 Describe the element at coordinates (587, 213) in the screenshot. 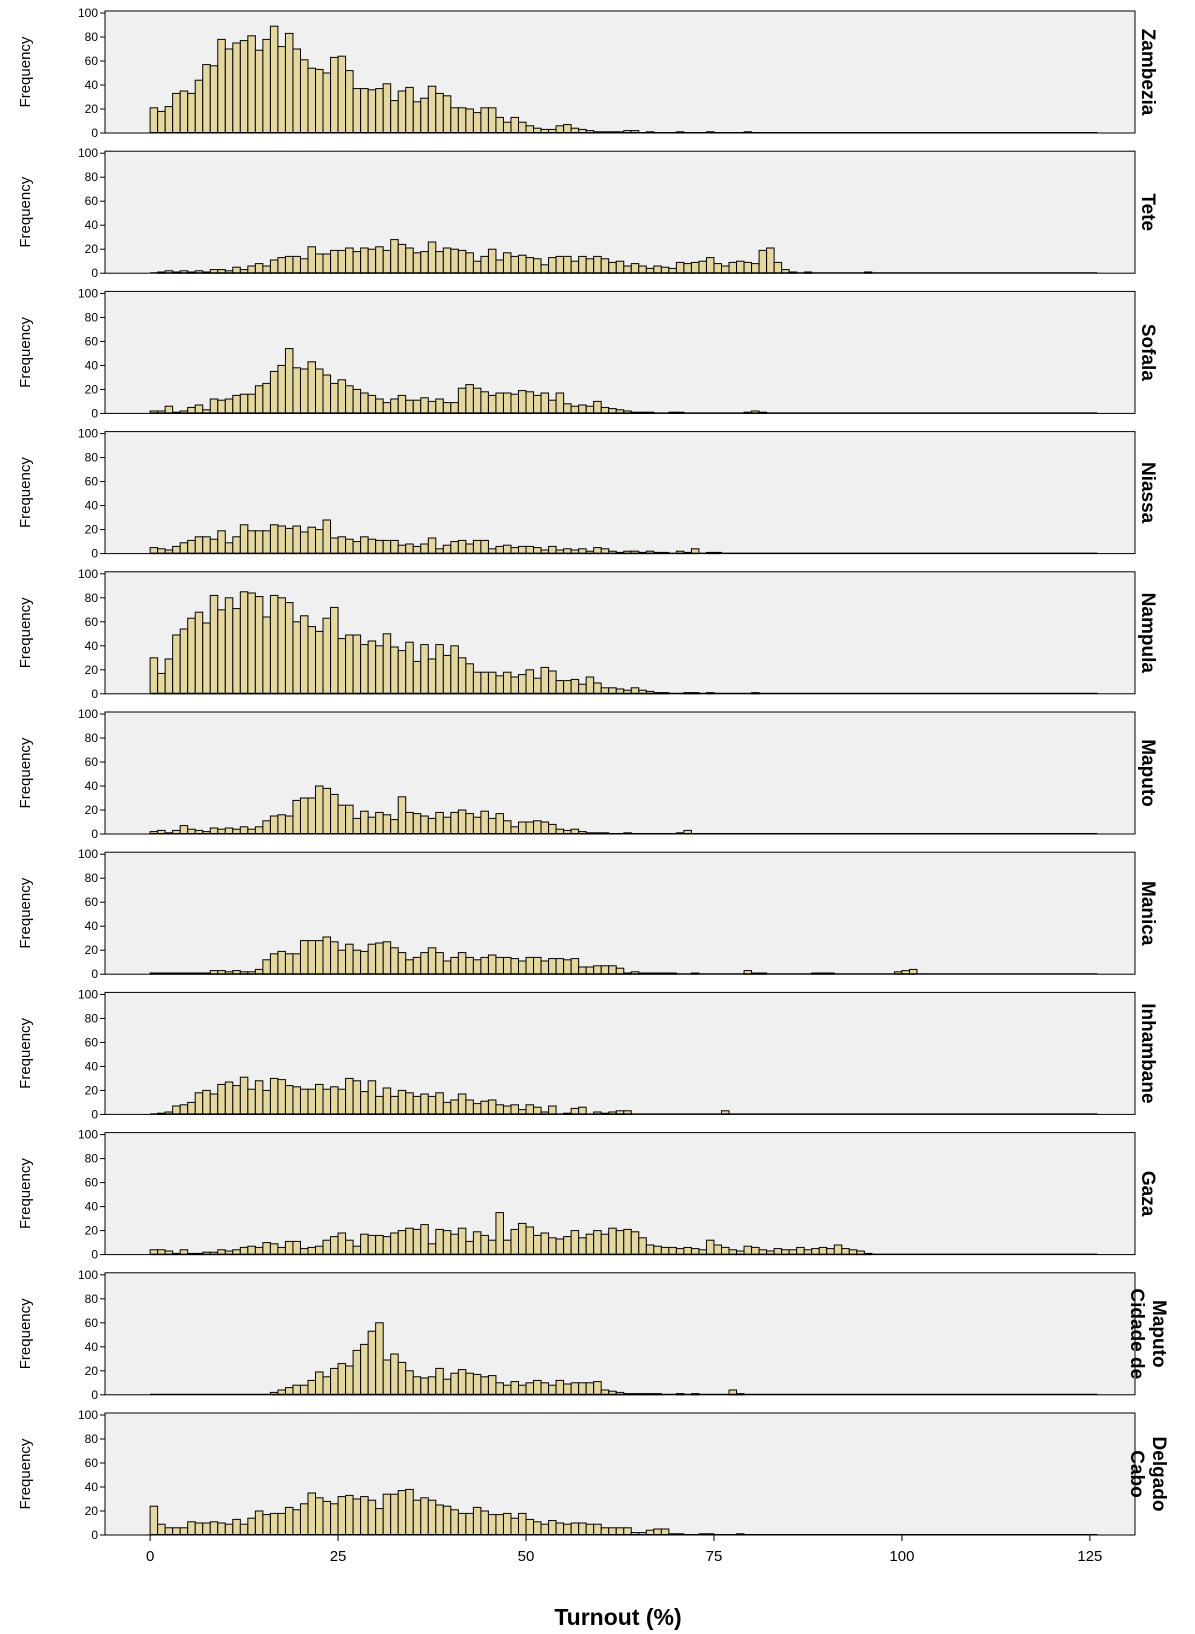

I see `panel-1: 0 20 40 60 80 100 Frequency Tete` at that location.